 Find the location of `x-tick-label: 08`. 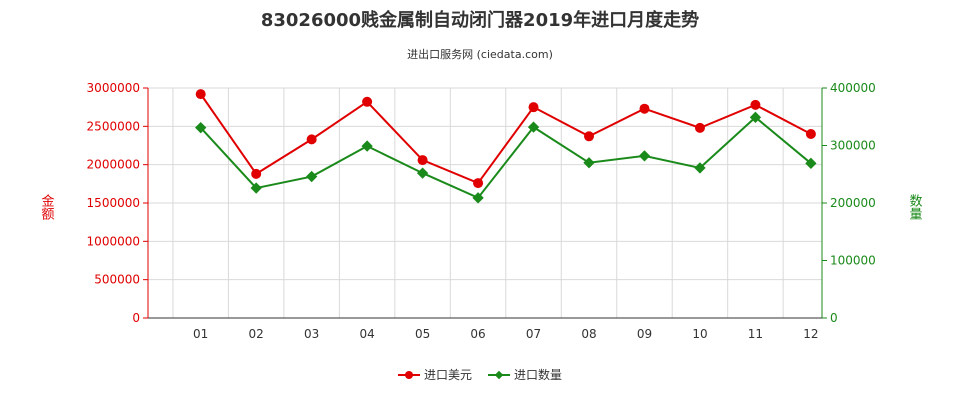

x-tick-label: 08 is located at coordinates (588, 334).